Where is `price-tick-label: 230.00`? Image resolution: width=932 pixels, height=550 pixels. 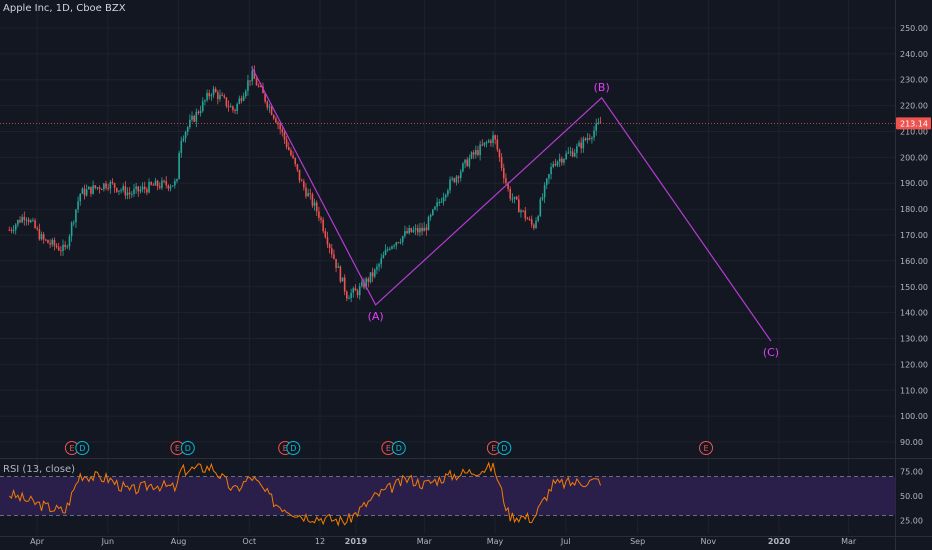 price-tick-label: 230.00 is located at coordinates (914, 80).